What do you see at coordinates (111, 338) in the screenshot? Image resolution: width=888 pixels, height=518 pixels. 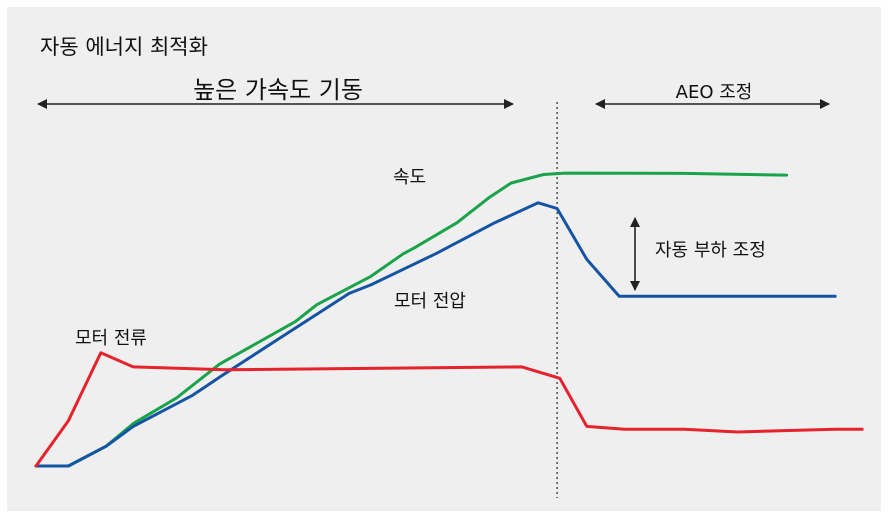 I see `current-series-label: 모터 전류` at bounding box center [111, 338].